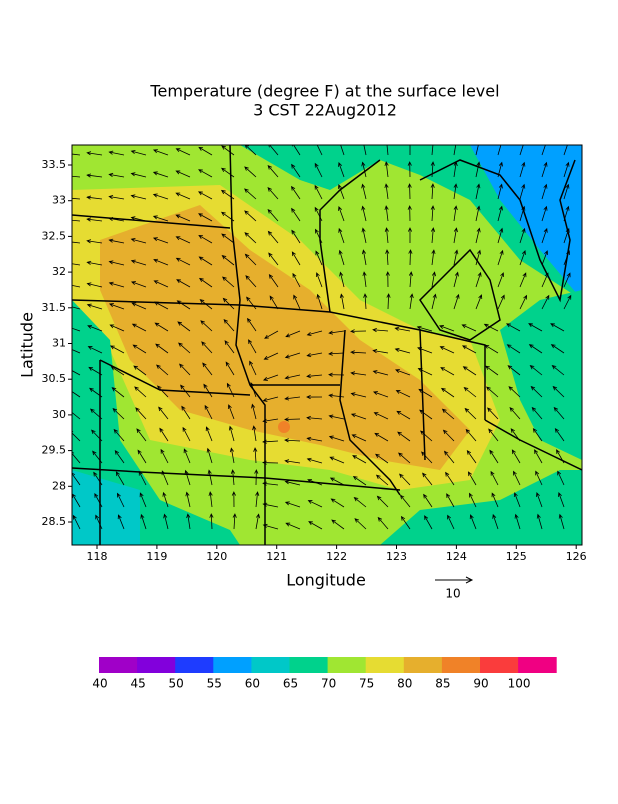 This screenshot has height=804, width=618. Describe the element at coordinates (54, 307) in the screenshot. I see `y-tick-label: 31.5` at that location.